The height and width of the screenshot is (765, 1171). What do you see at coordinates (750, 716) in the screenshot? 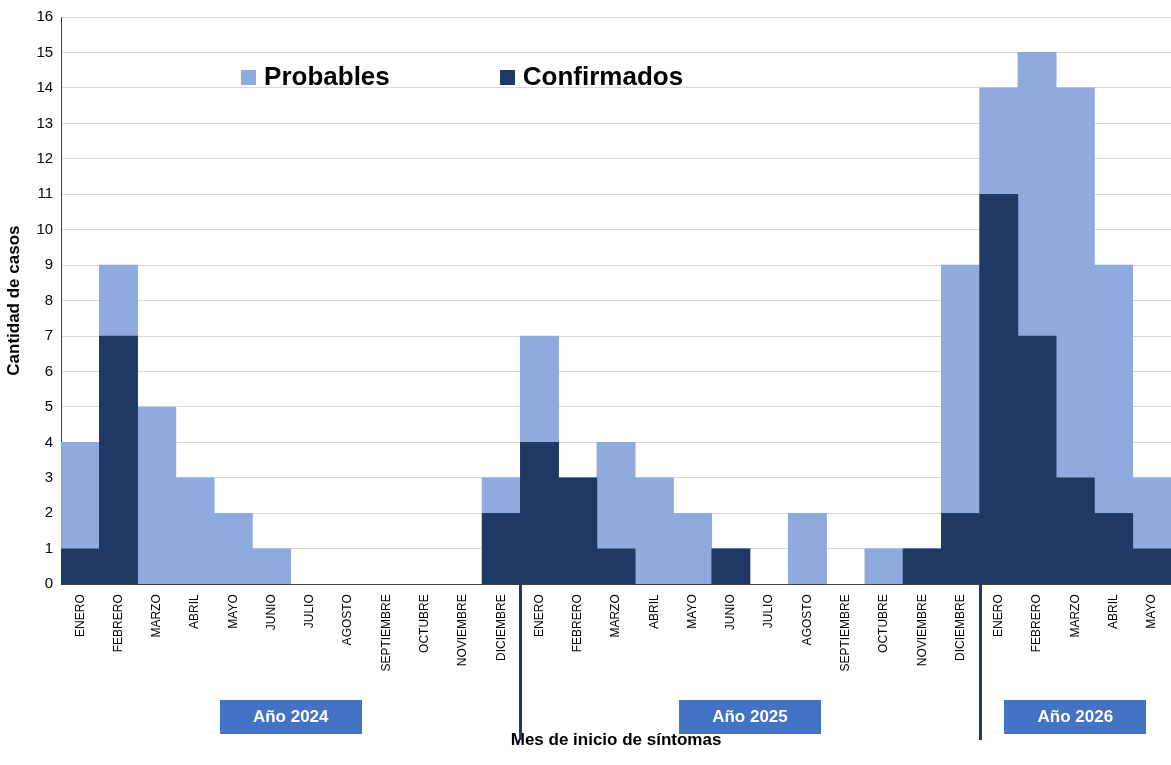
I see `text: Año 2025` at bounding box center [750, 716].